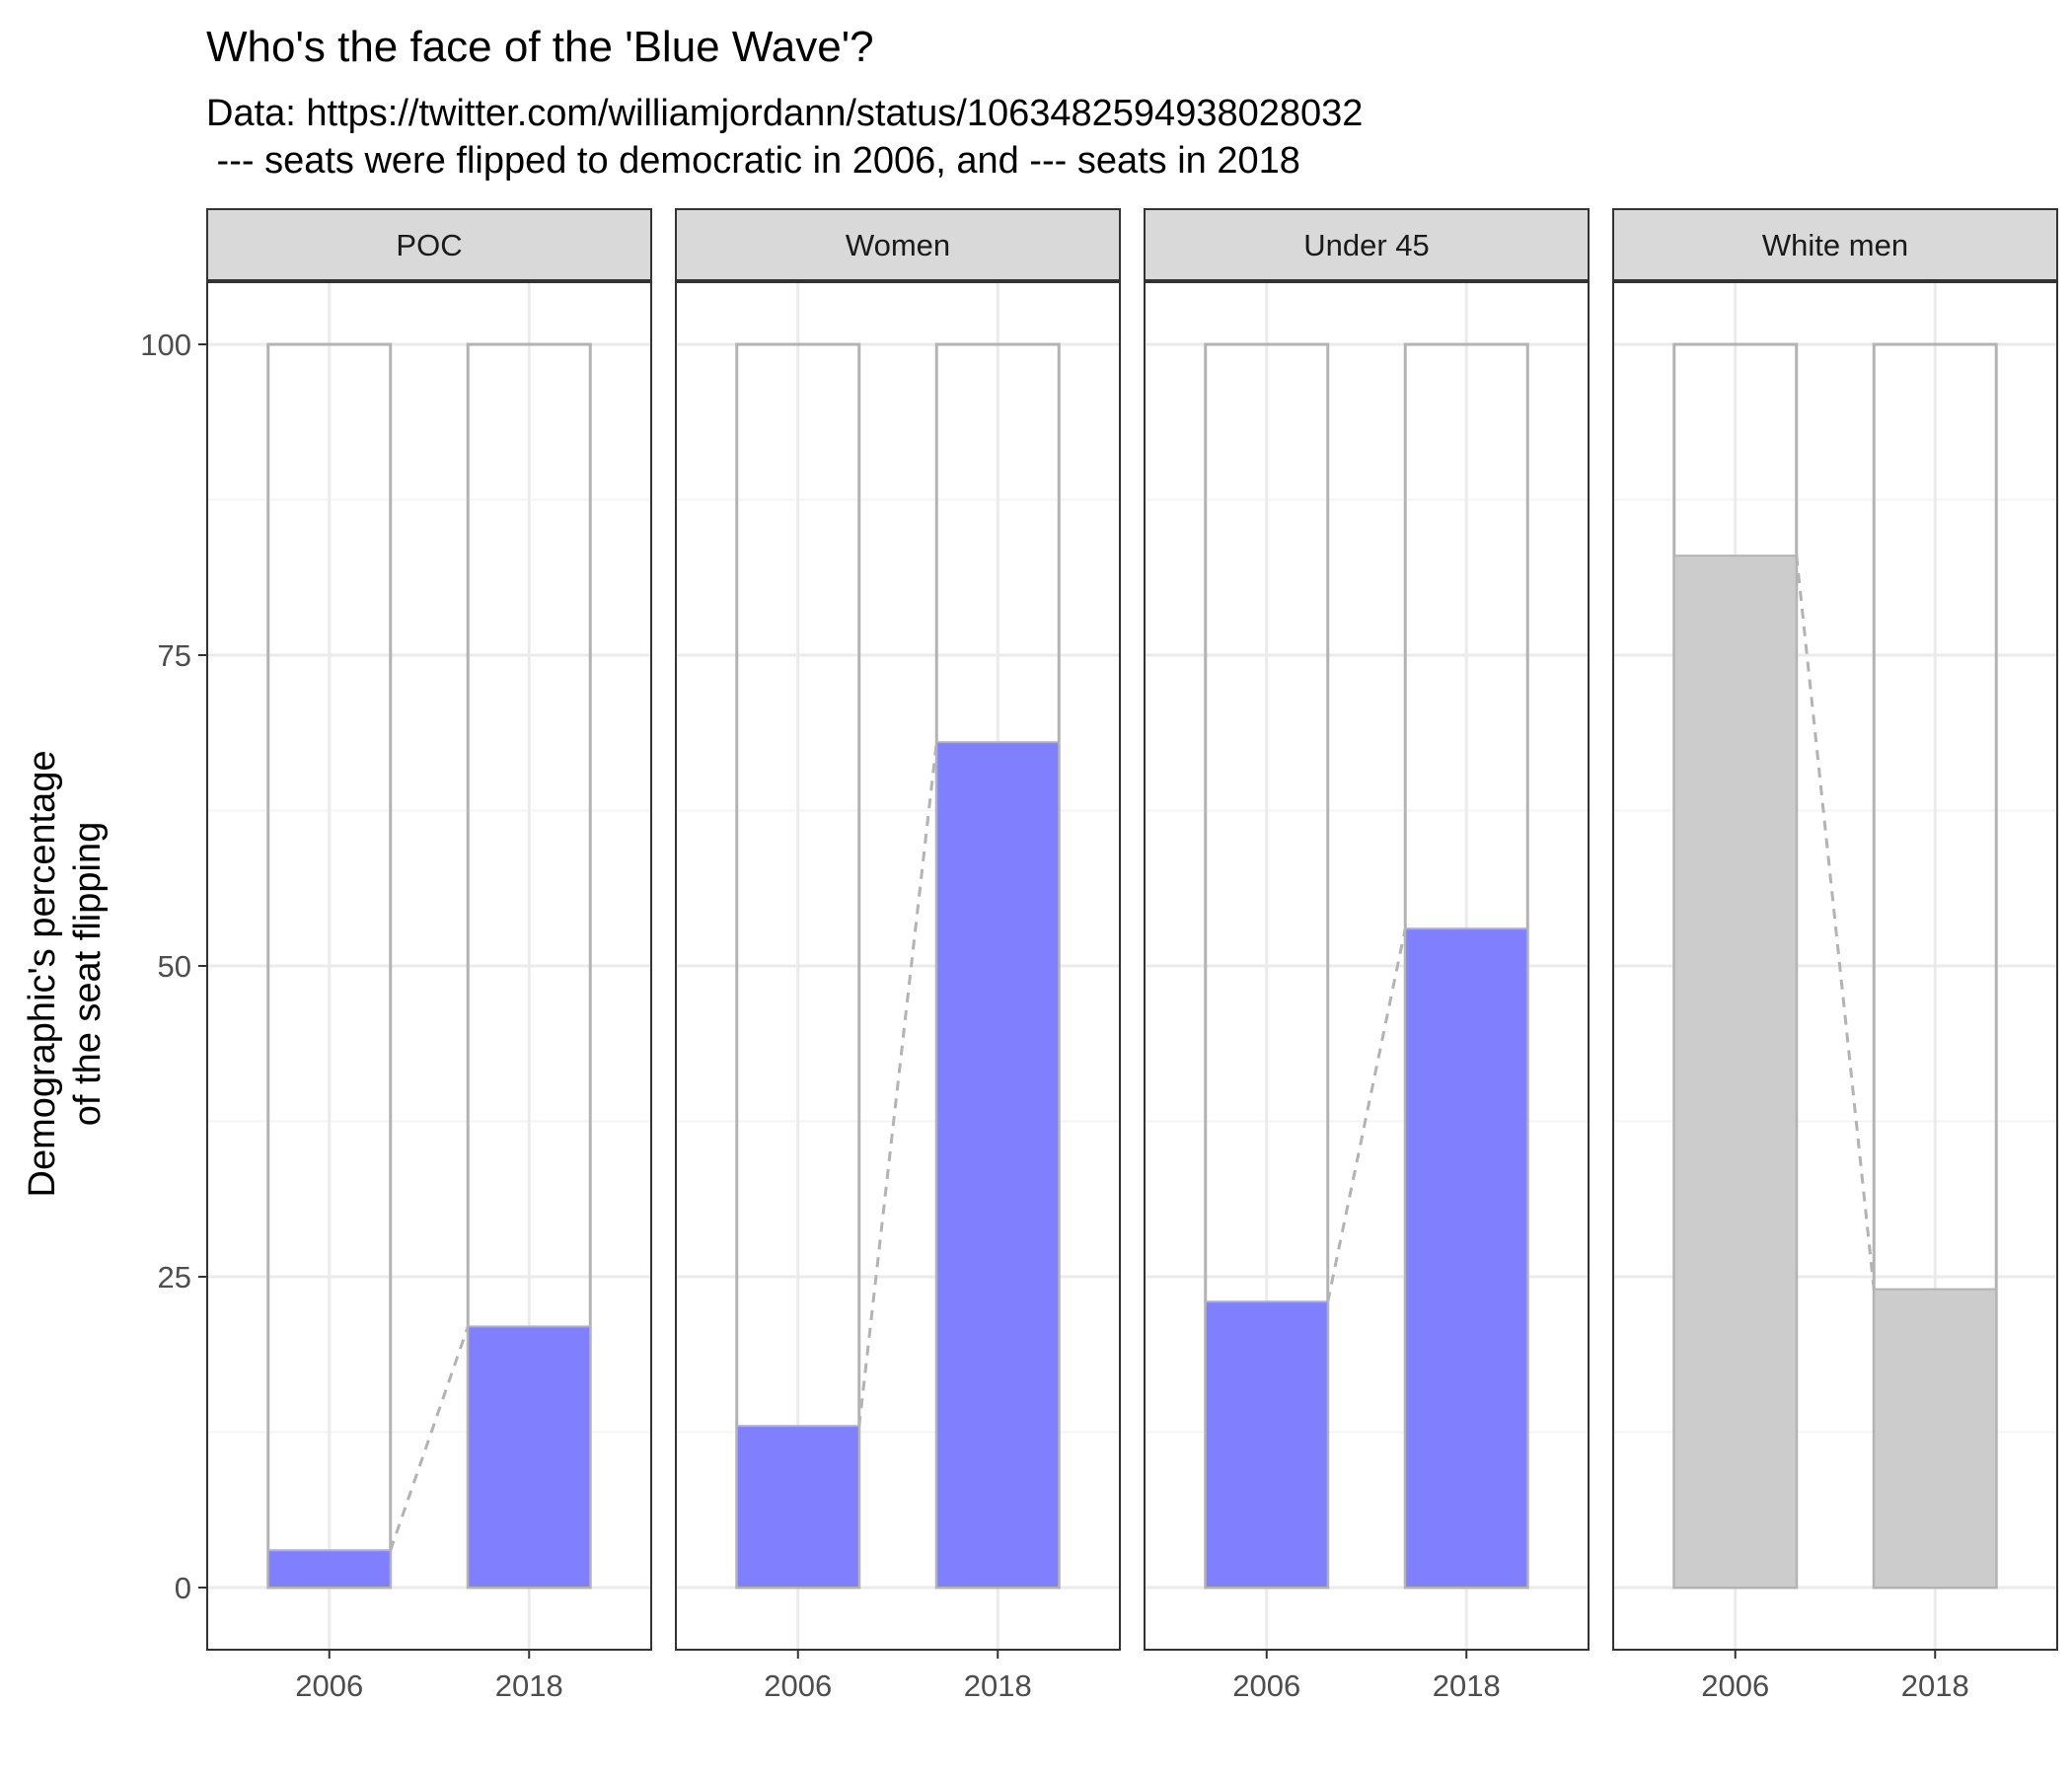 The width and height of the screenshot is (2072, 1776). I want to click on facet-strip-label: Under 45, so click(1366, 245).